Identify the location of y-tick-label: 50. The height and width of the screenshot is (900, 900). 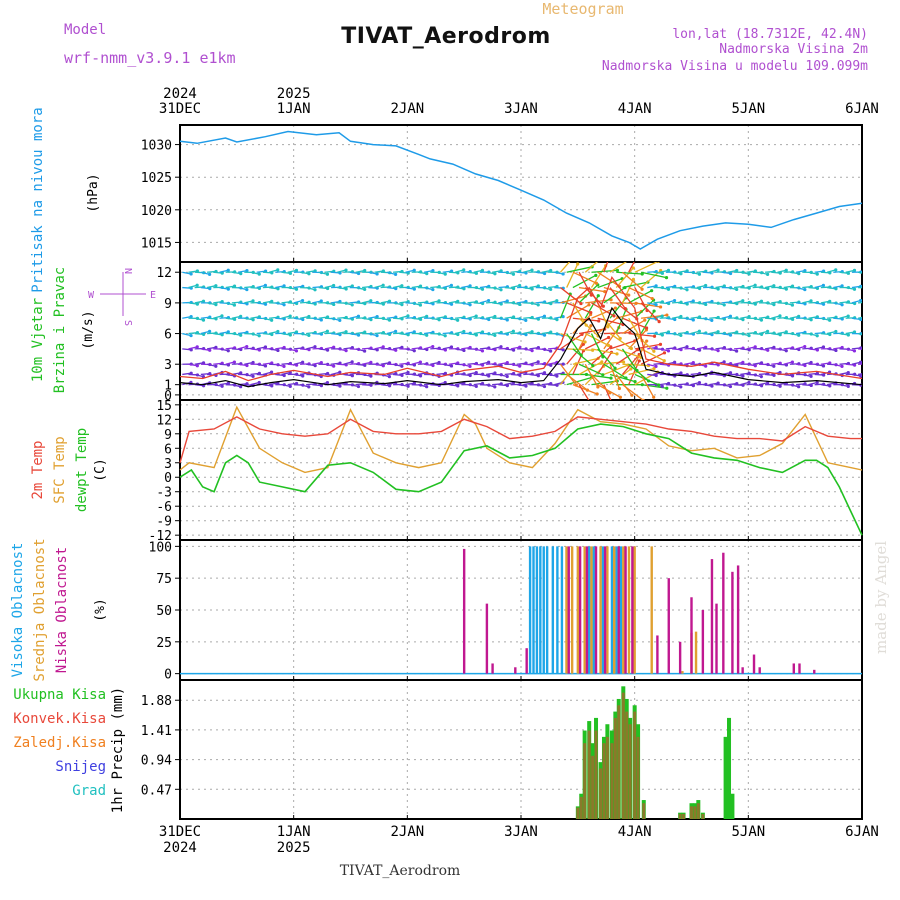
(164, 611).